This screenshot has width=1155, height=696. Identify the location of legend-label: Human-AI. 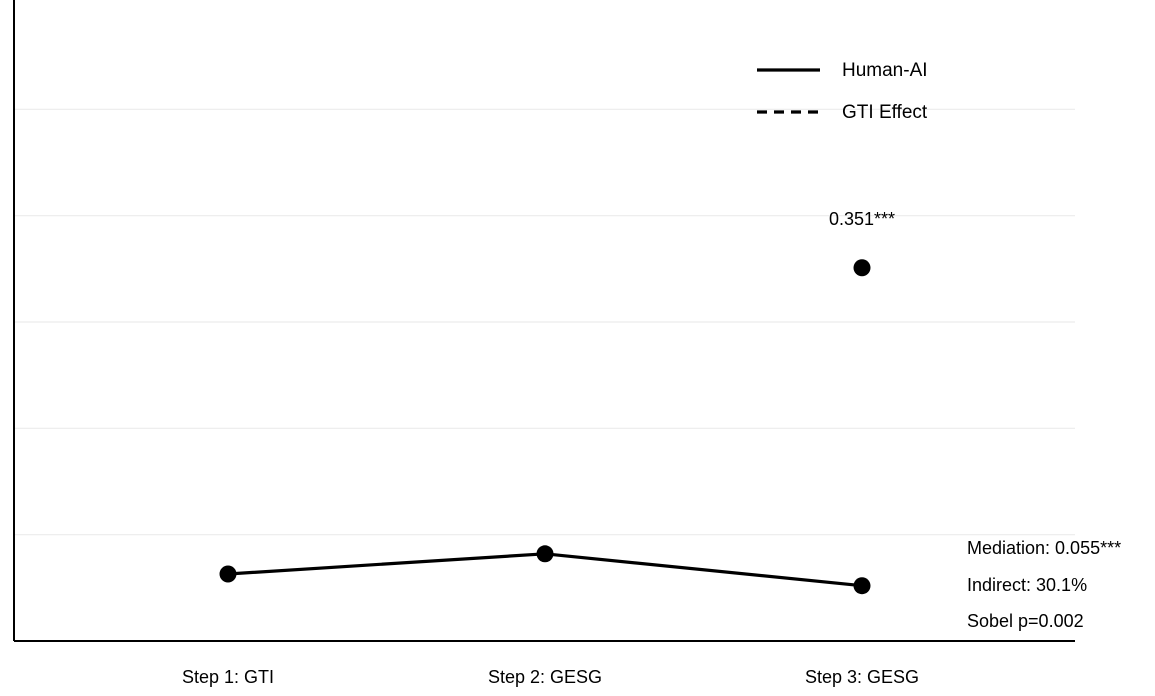
(885, 70).